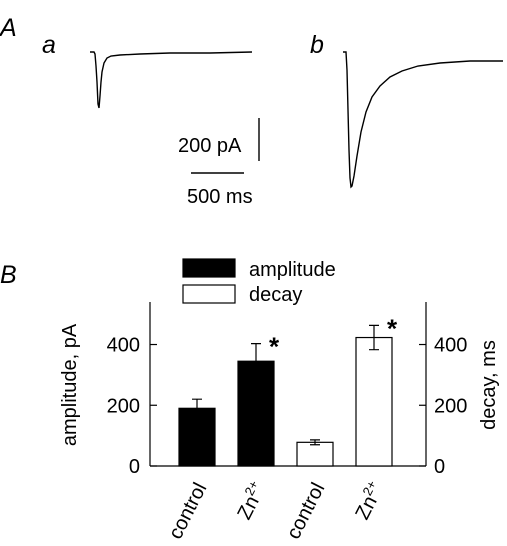  I want to click on bars: **, so click(288, 390).